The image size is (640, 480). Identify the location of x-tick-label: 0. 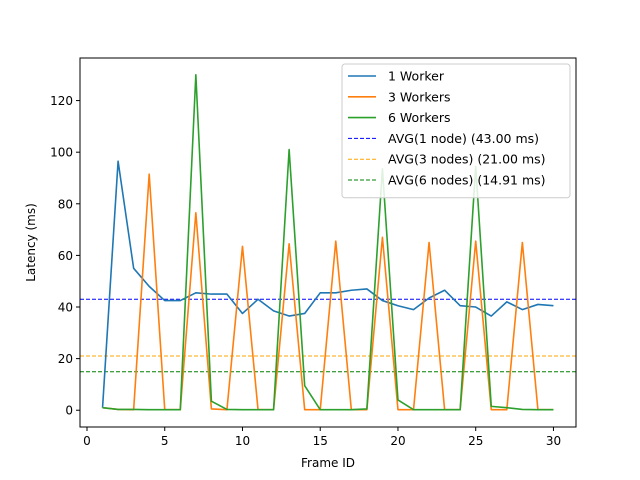
(87, 441).